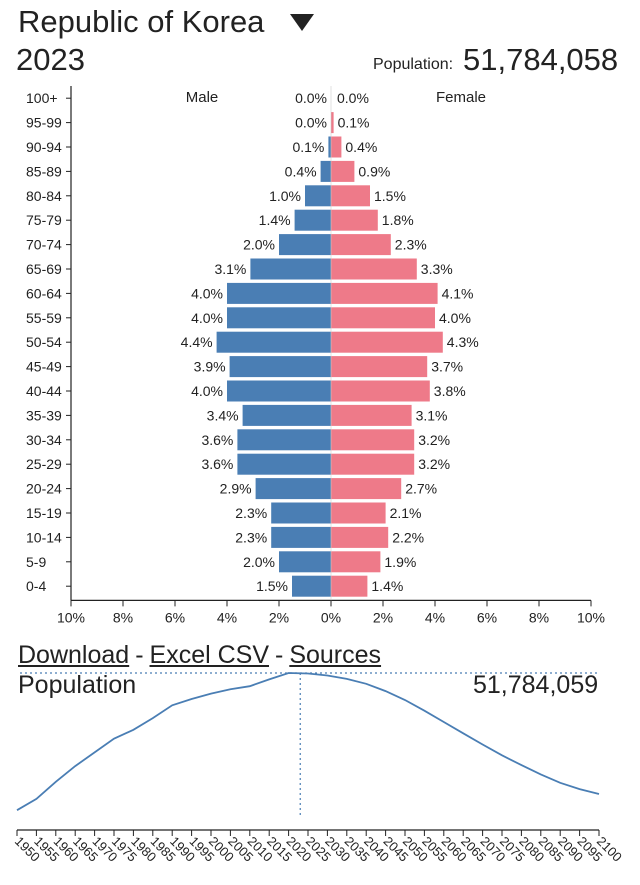 Image resolution: width=640 pixels, height=885 pixels. Describe the element at coordinates (458, 293) in the screenshot. I see `female-value-label: 4.1%` at that location.